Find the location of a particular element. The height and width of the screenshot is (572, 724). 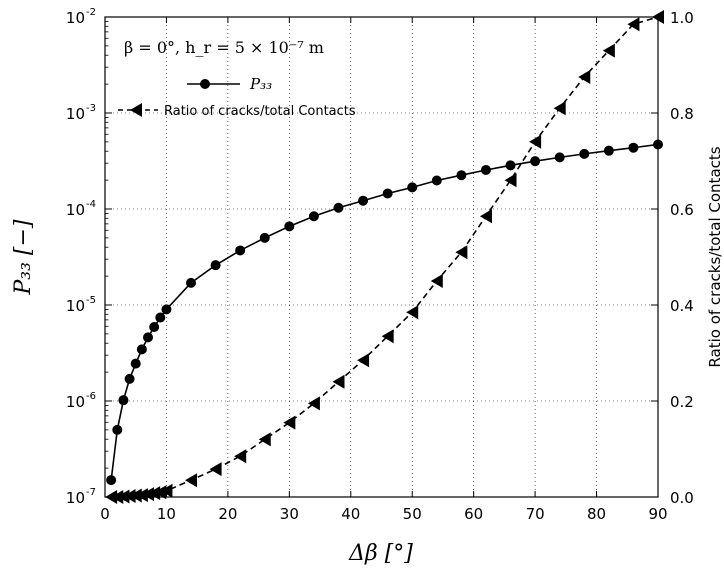

legend-label-ratio: Ratio of cracks/total Contacts is located at coordinates (260, 111).